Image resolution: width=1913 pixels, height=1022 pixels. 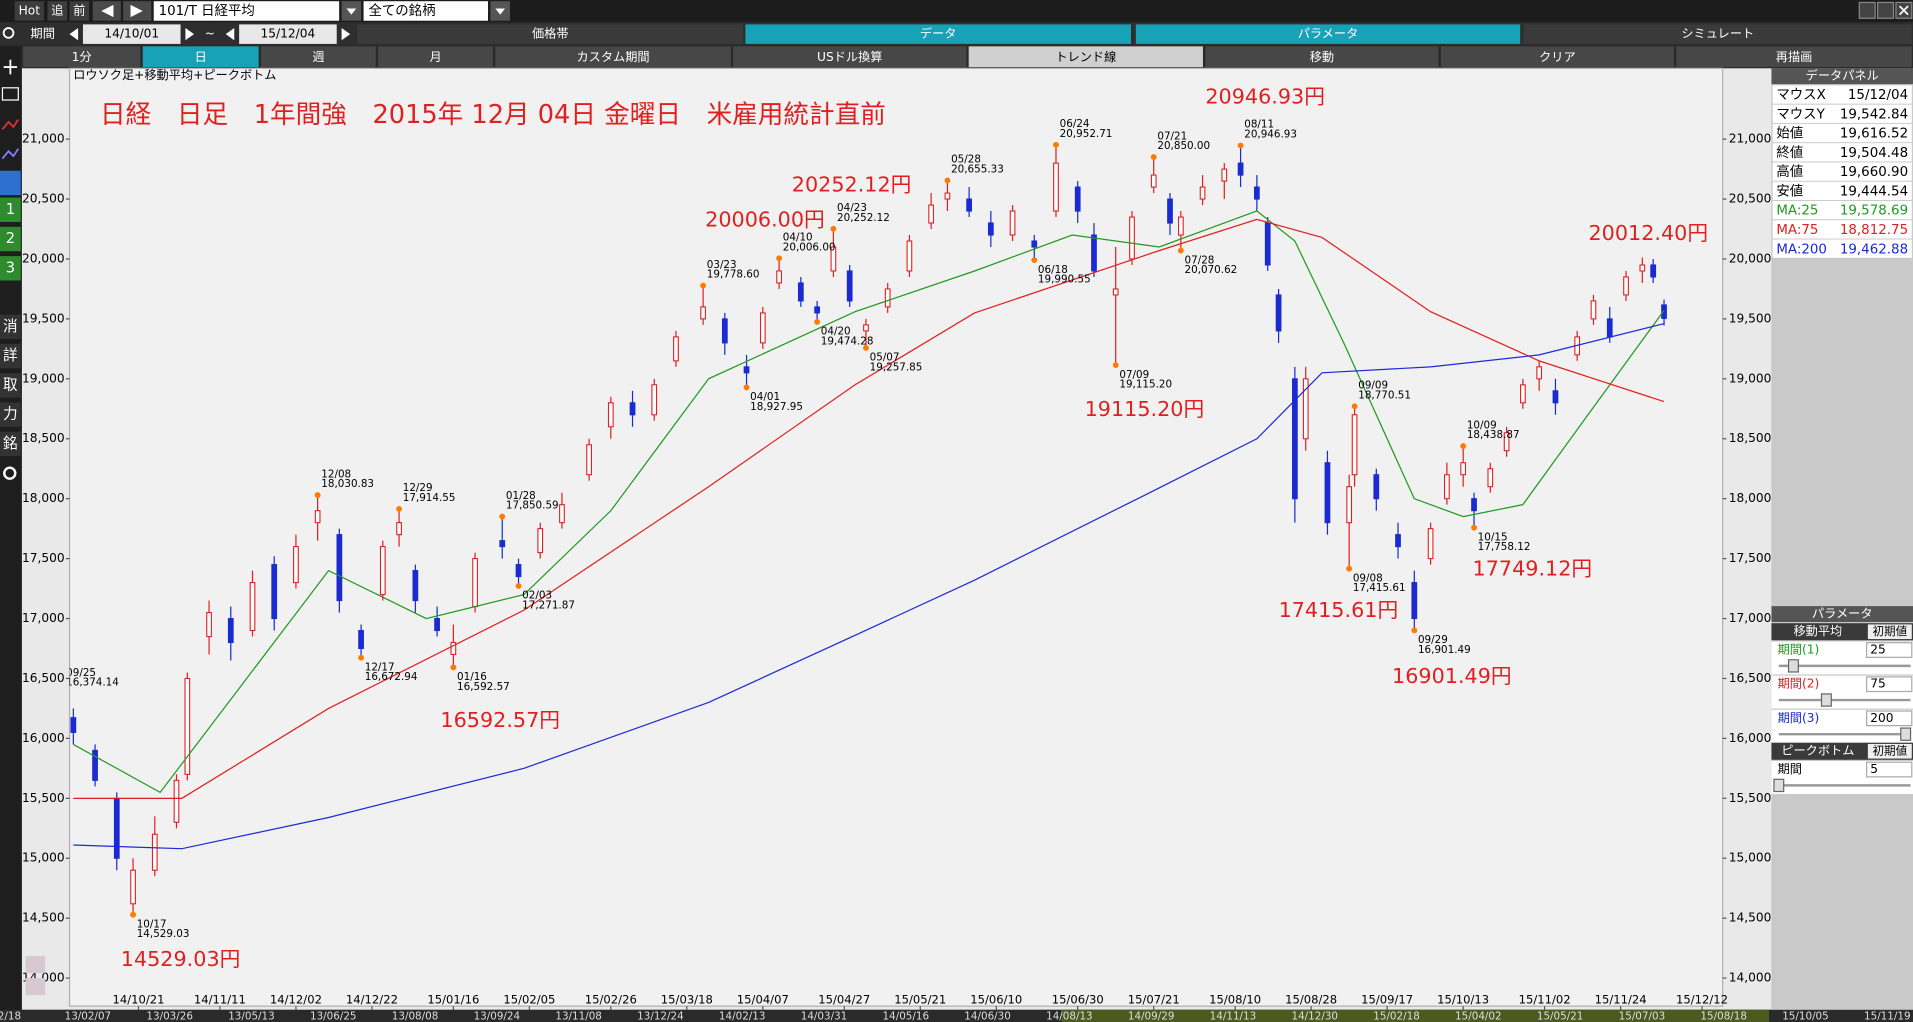 I want to click on param-value: 5, so click(x=1874, y=769).